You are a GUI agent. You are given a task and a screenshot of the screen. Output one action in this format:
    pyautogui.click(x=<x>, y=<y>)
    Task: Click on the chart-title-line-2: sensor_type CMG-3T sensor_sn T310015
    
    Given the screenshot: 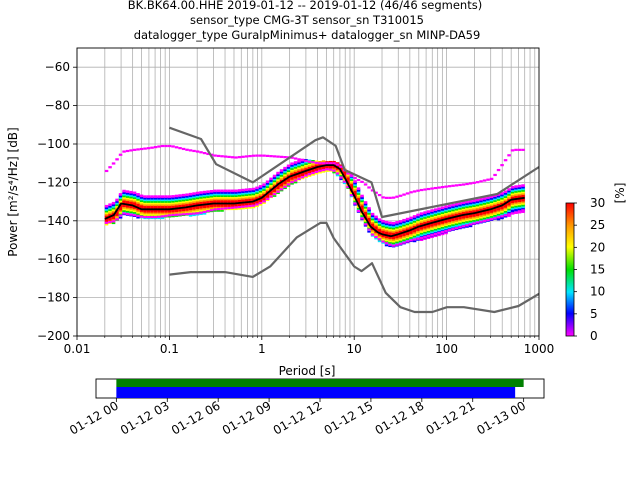 What is the action you would take?
    pyautogui.click(x=307, y=20)
    